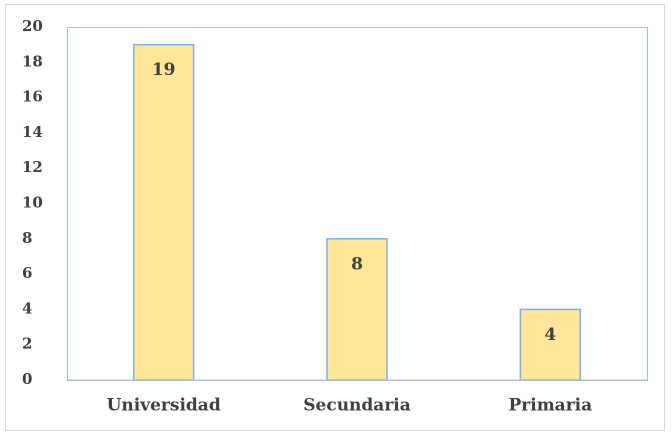 This screenshot has height=436, width=671. Describe the element at coordinates (550, 335) in the screenshot. I see `data-label: 4` at that location.